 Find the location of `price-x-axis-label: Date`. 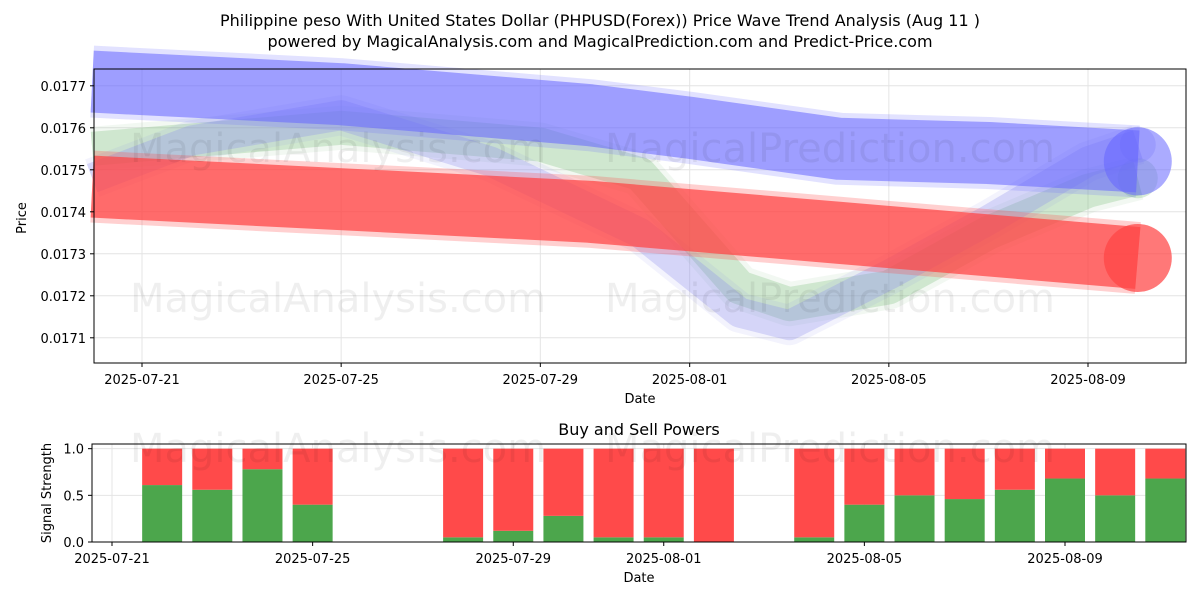

price-x-axis-label: Date is located at coordinates (639, 399).